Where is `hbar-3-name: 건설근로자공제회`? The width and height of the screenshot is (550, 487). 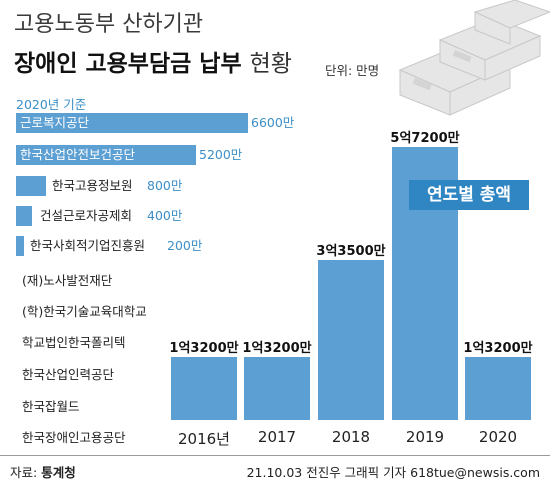
hbar-3-name: 건설근로자공제회 is located at coordinates (86, 215).